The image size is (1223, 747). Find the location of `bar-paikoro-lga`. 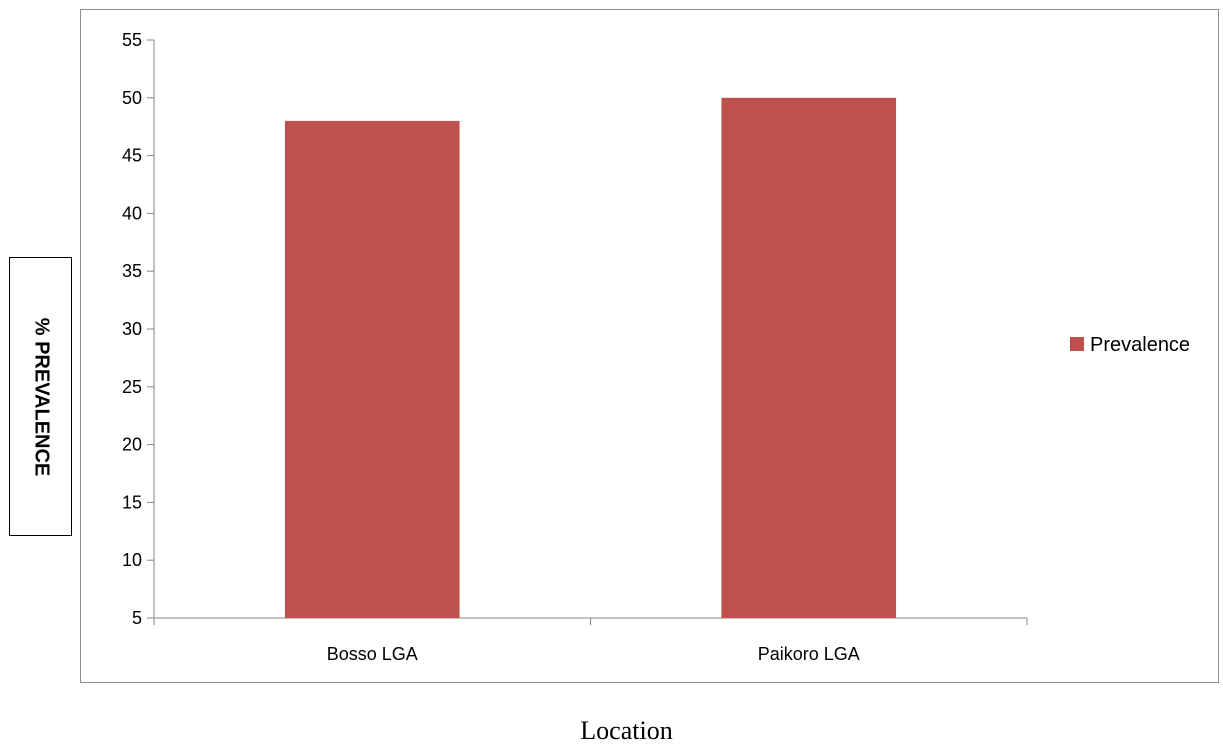

bar-paikoro-lga is located at coordinates (809, 358).